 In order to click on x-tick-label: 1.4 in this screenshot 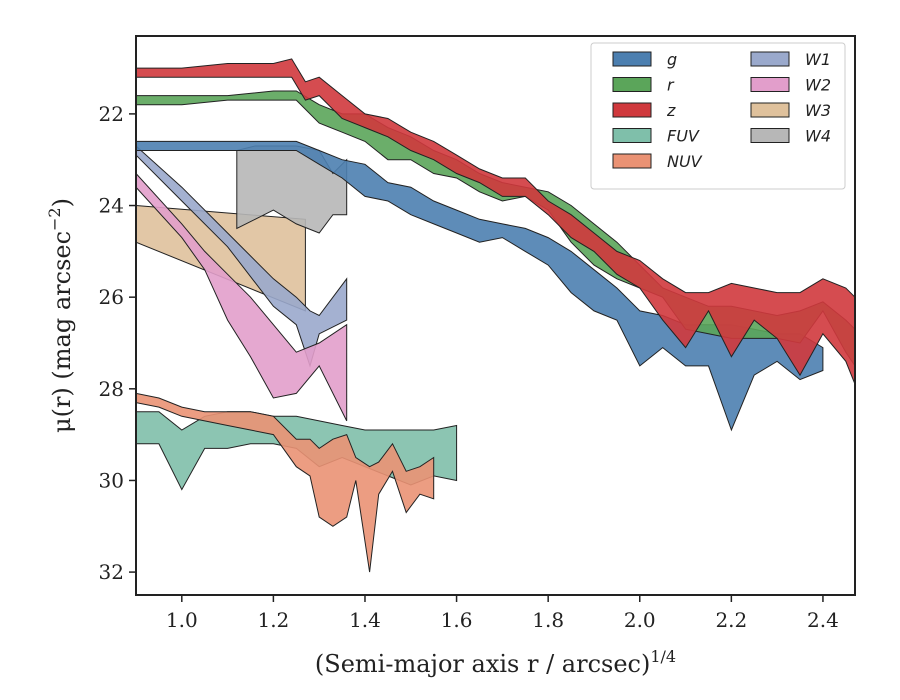, I will do `click(365, 620)`.